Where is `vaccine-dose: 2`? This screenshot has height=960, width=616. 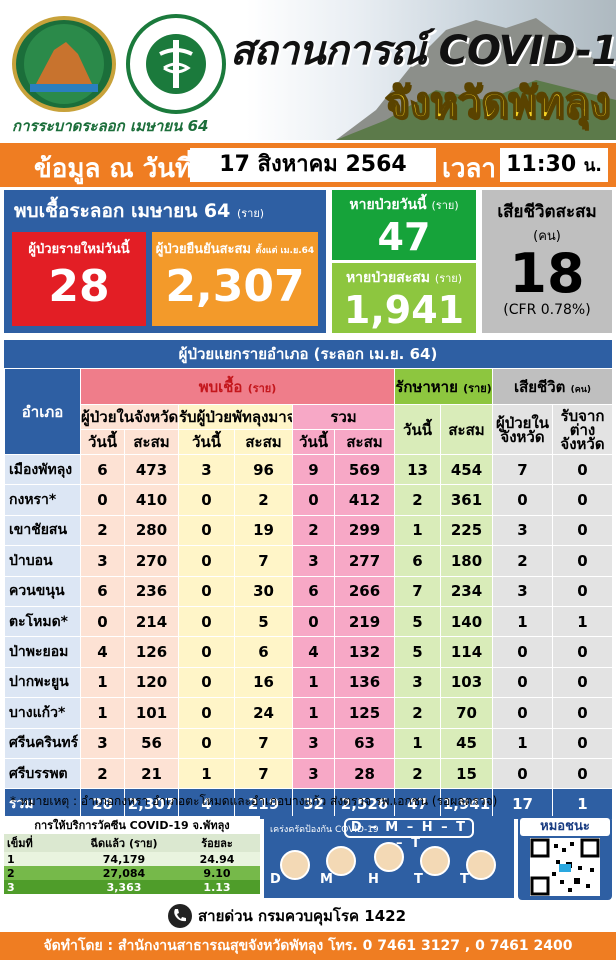 vaccine-dose: 2 is located at coordinates (39, 873).